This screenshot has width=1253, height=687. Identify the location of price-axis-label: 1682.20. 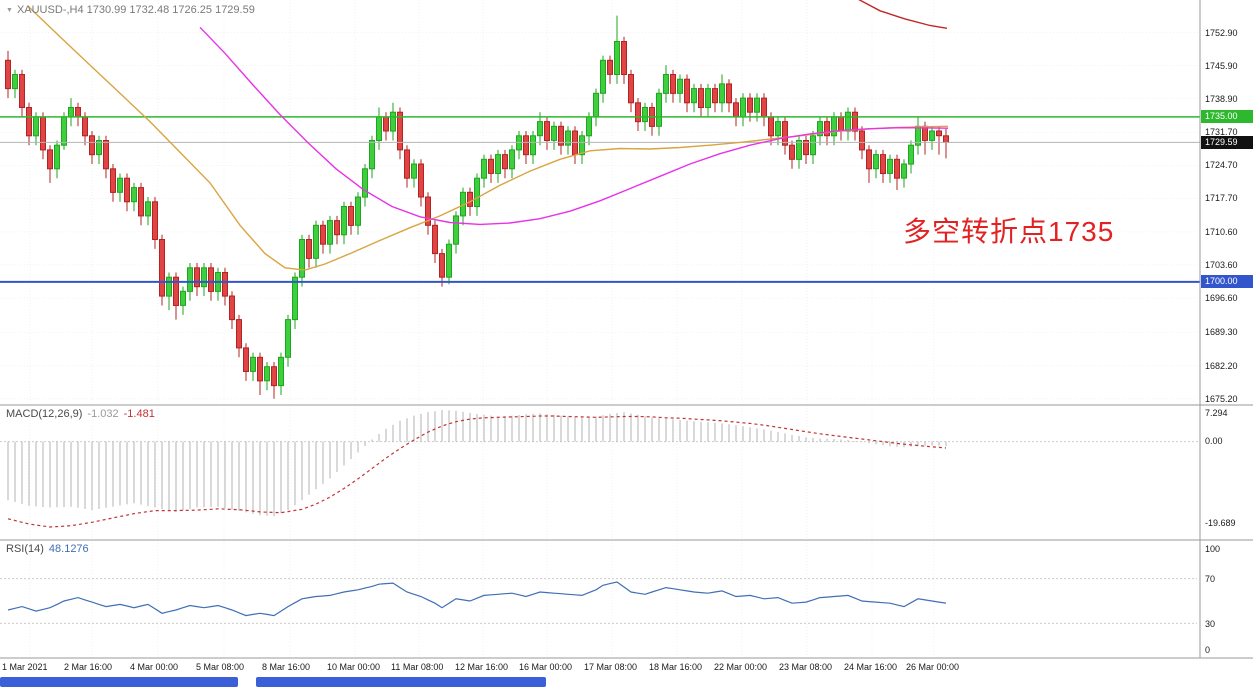
(1221, 365).